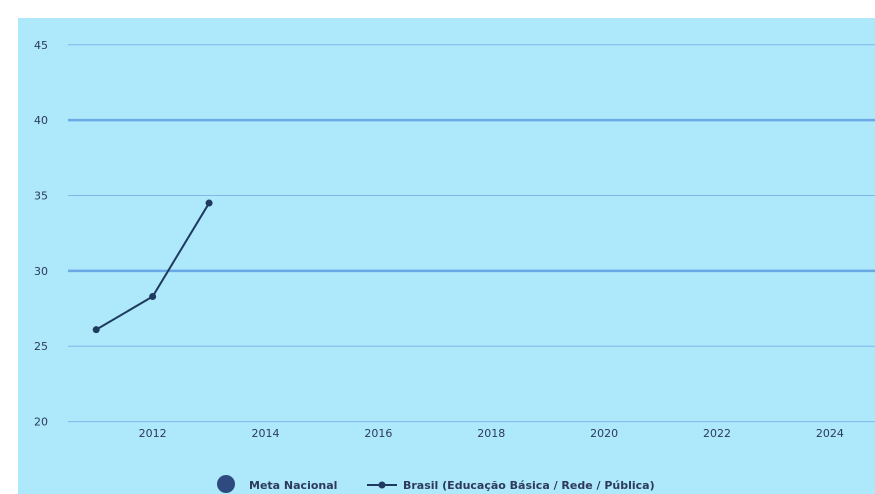  What do you see at coordinates (41, 346) in the screenshot?
I see `y-tick-label: 25` at bounding box center [41, 346].